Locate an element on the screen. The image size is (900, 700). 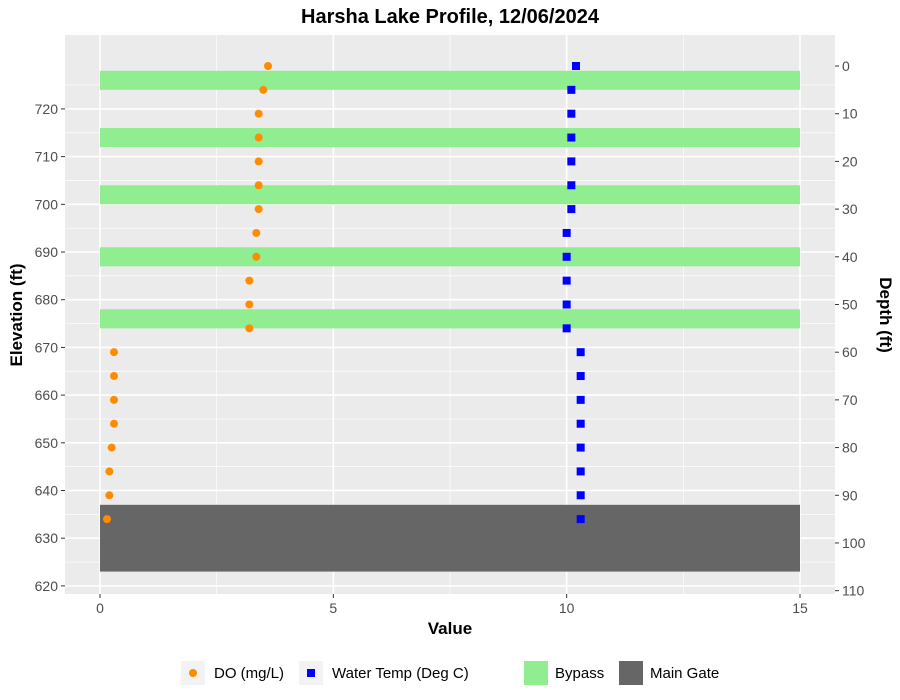
legend-item-main-gate: Main Gate is located at coordinates (669, 673).